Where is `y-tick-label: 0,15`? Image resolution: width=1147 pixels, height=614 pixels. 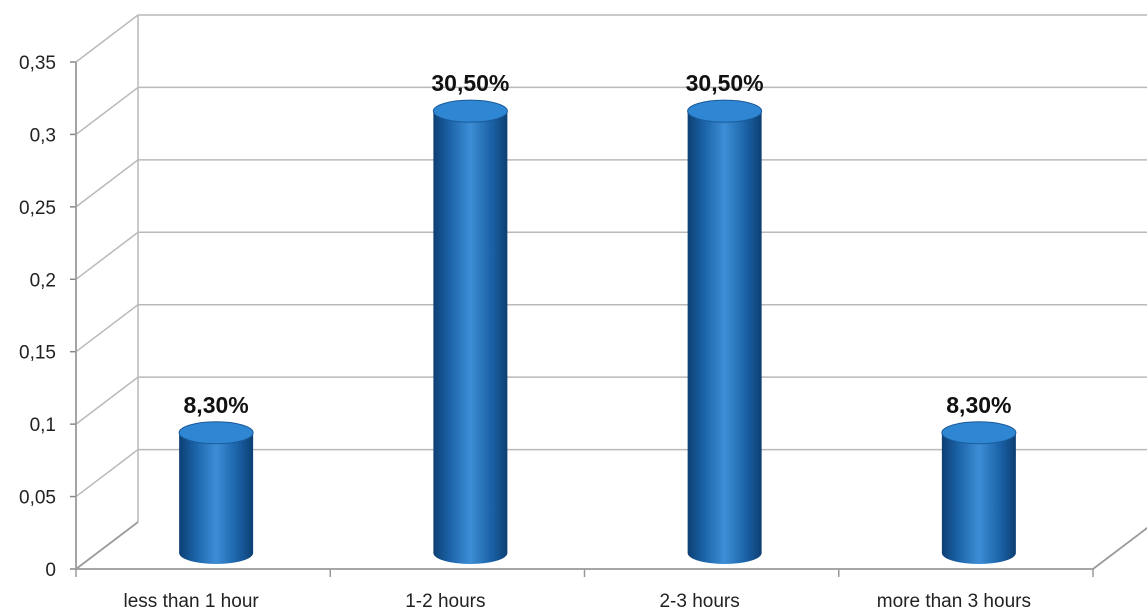 y-tick-label: 0,15 is located at coordinates (37, 353).